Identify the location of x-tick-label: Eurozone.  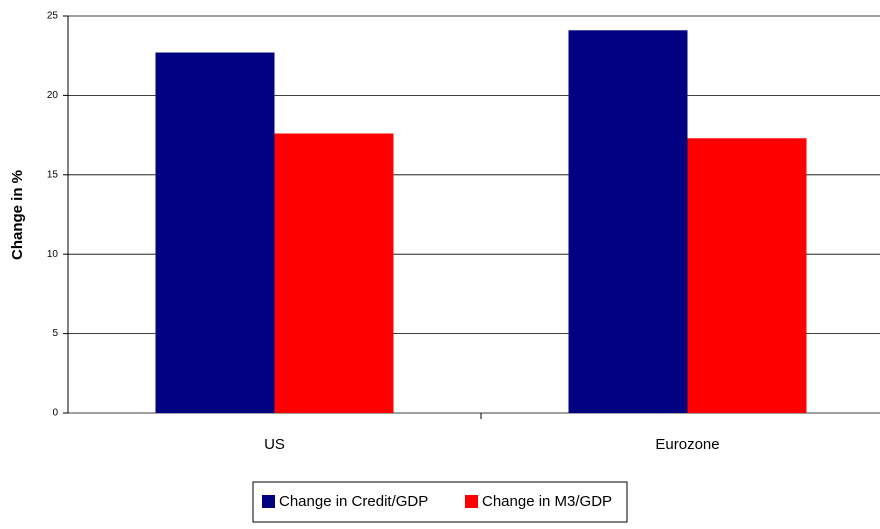
(687, 444).